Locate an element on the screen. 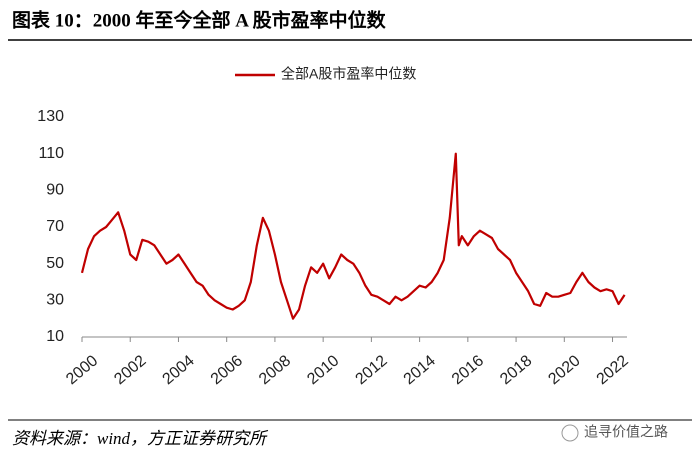 The width and height of the screenshot is (700, 460). x-tick-label: 2004 is located at coordinates (179, 370).